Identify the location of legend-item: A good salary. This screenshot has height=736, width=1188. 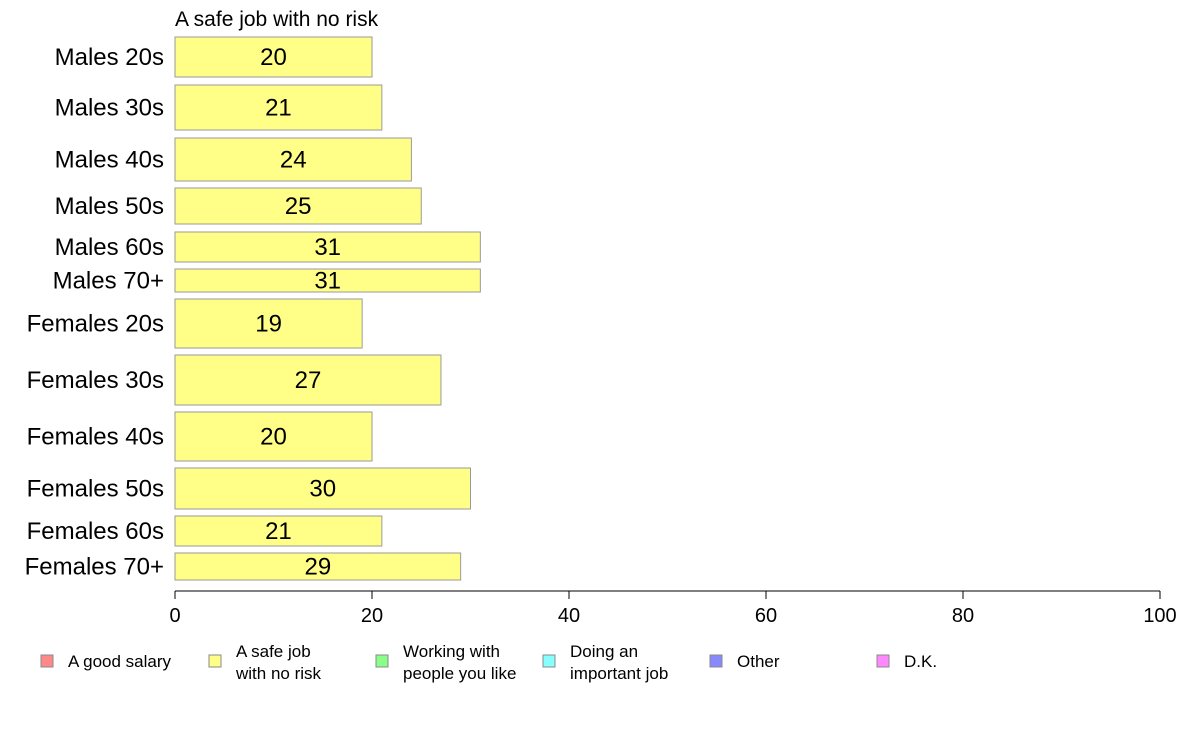
(106, 661).